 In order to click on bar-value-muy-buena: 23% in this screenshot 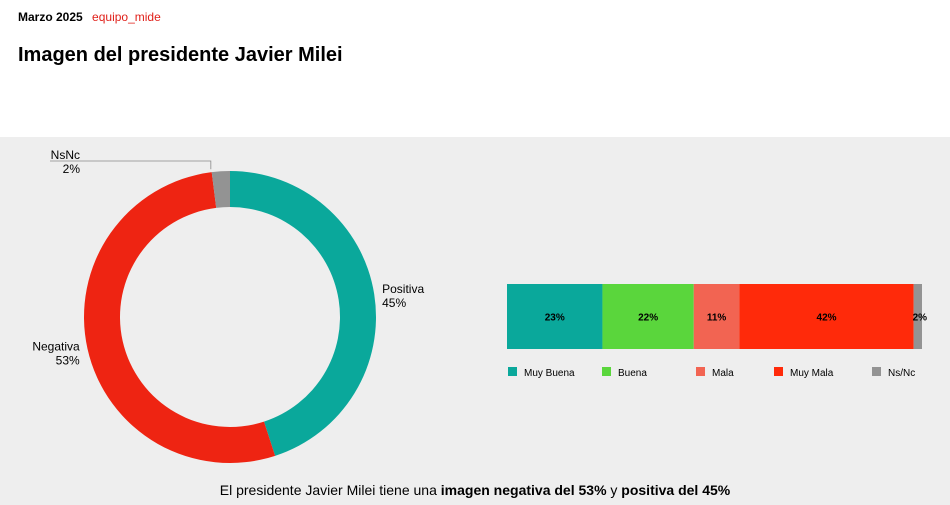, I will do `click(555, 318)`.